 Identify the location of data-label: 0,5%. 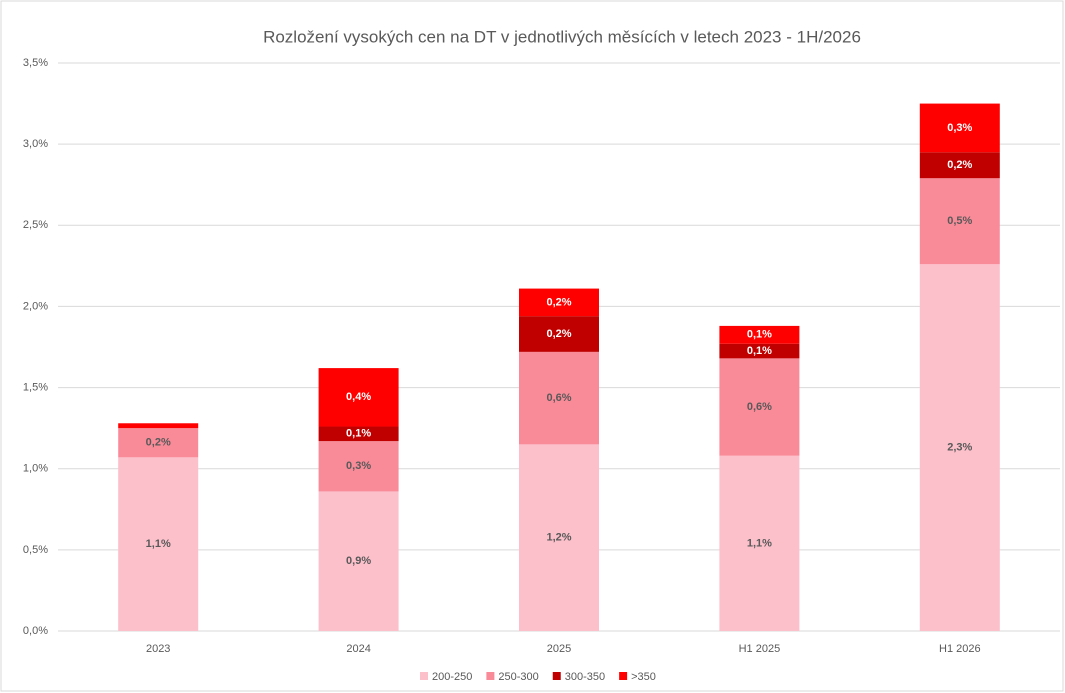
(959, 221).